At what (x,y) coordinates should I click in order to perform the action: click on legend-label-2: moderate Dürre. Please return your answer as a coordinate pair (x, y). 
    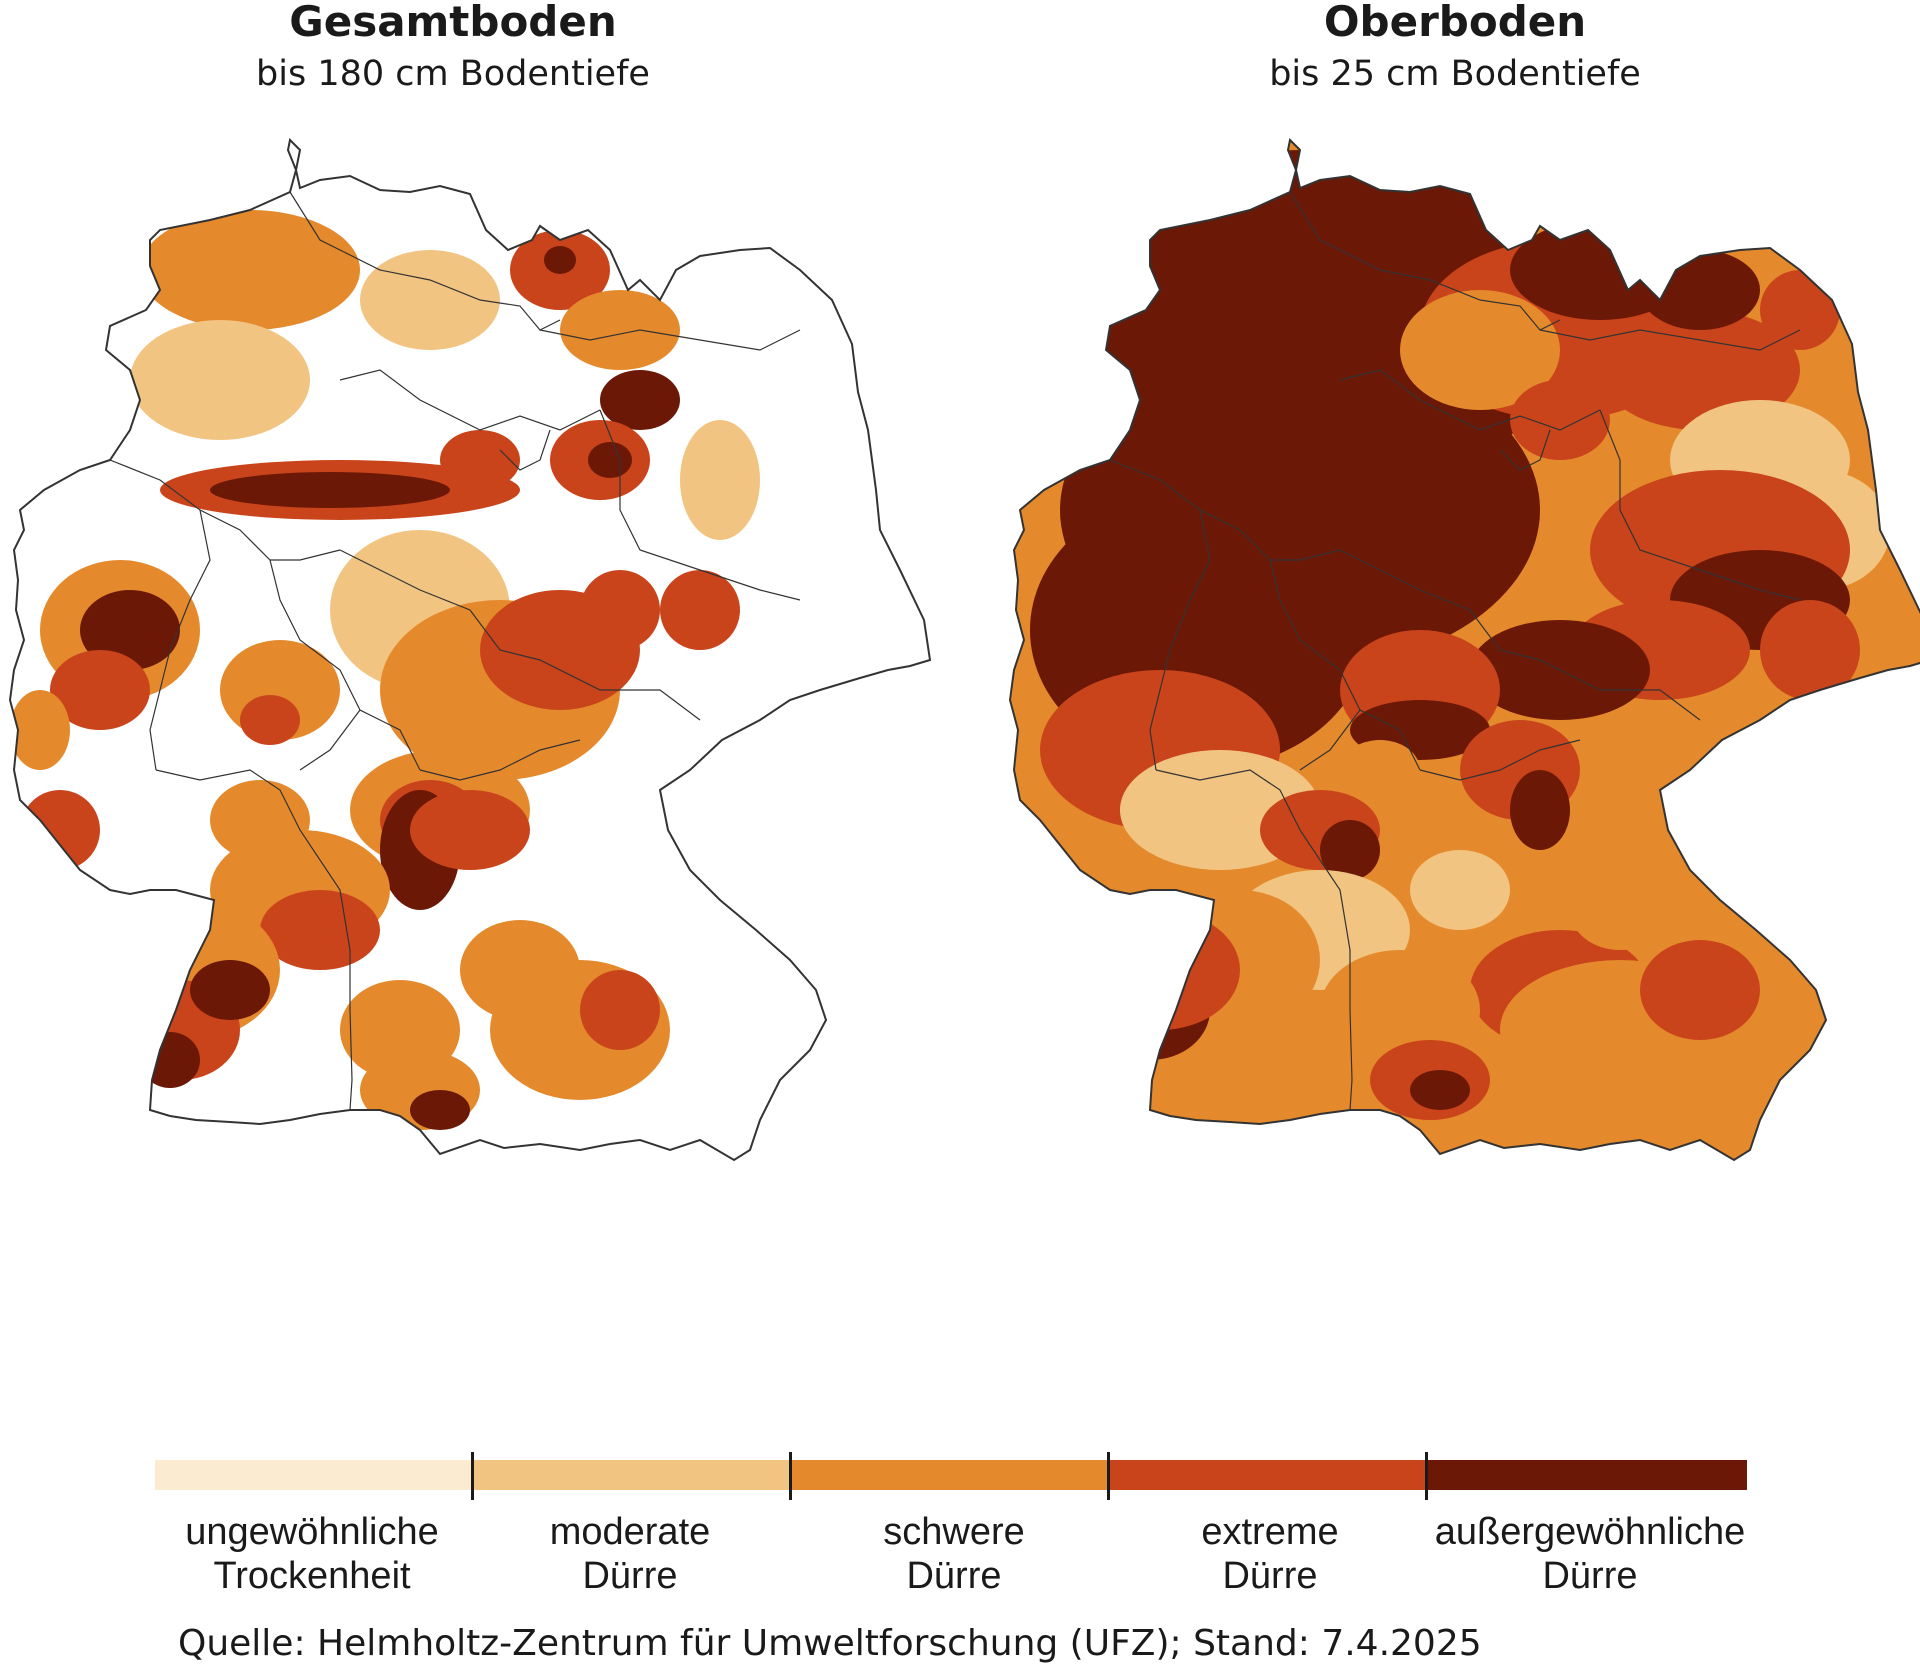
    Looking at the image, I should click on (630, 1554).